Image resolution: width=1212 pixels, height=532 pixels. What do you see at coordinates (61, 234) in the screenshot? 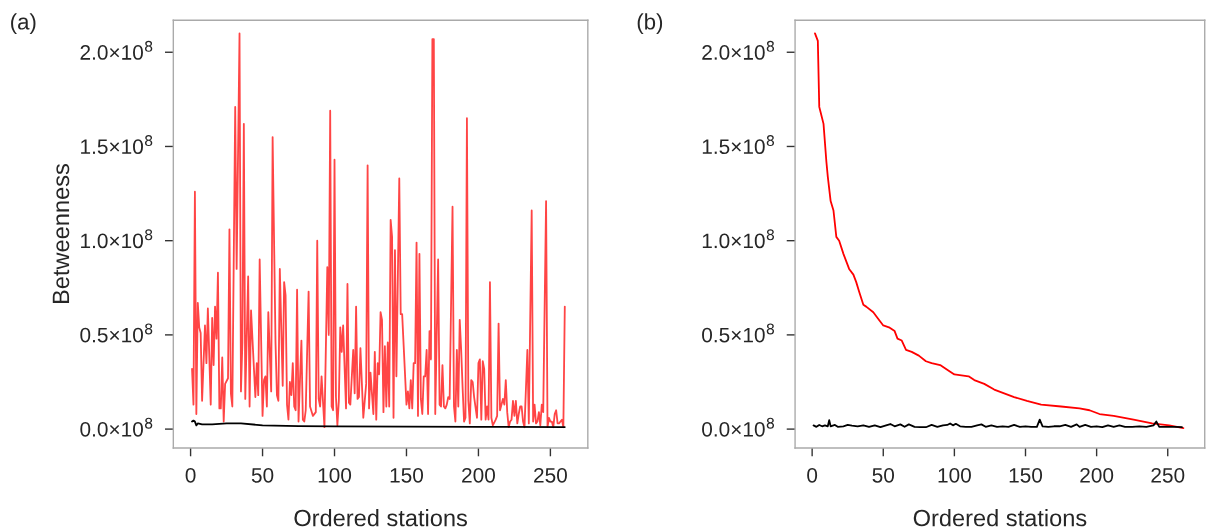
I see `y-axis-title: Betweenness` at bounding box center [61, 234].